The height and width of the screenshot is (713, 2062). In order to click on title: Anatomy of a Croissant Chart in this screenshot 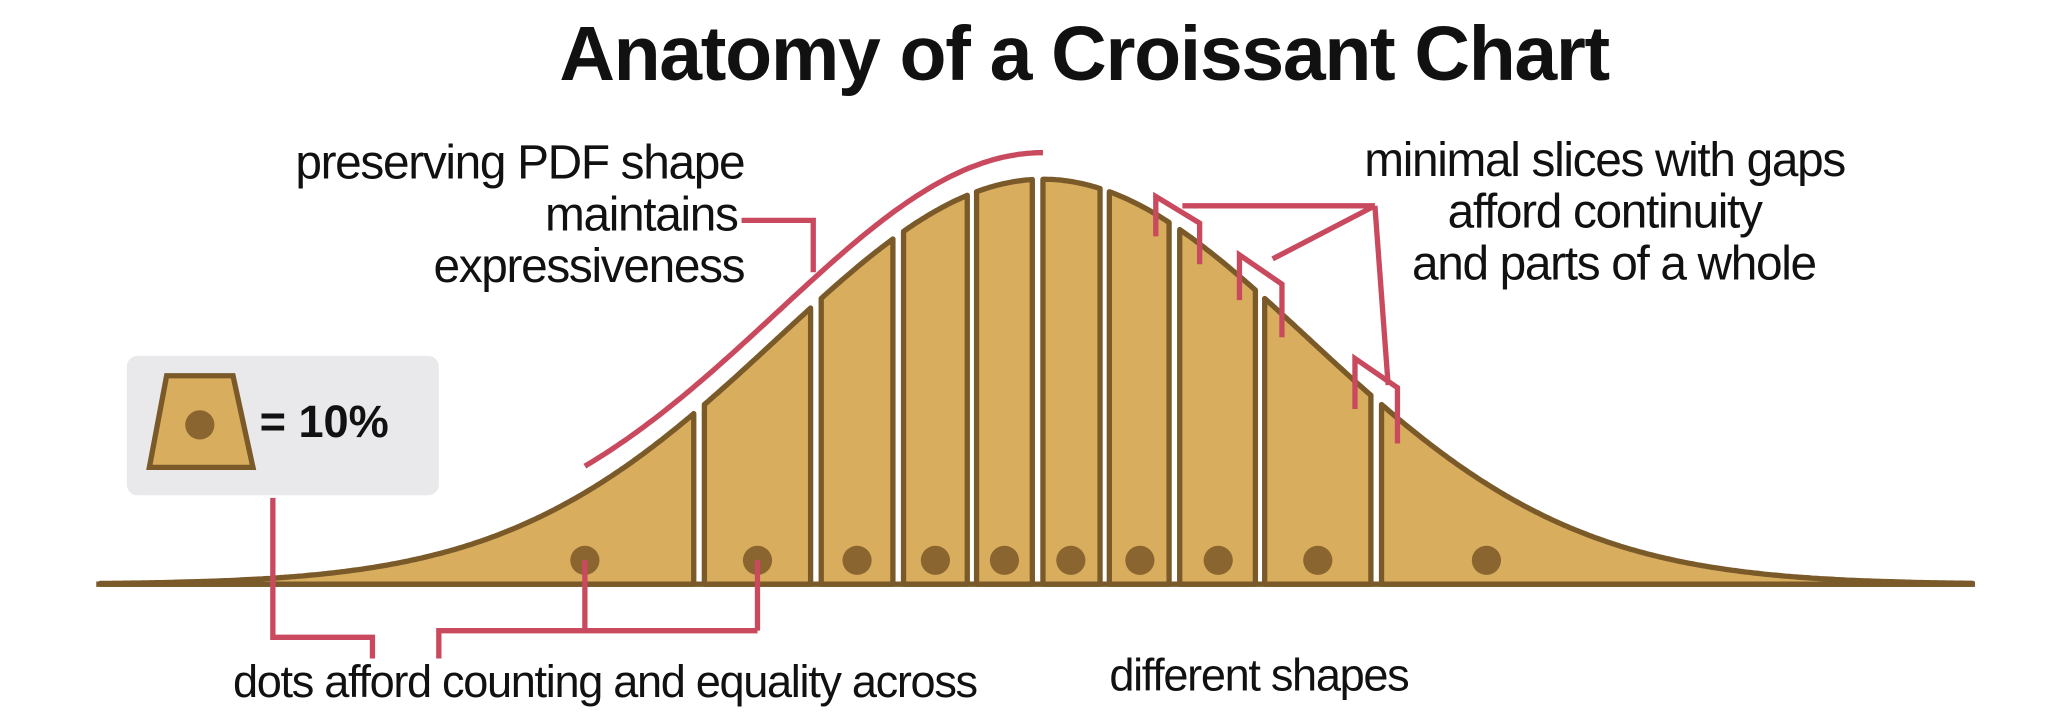, I will do `click(1084, 54)`.